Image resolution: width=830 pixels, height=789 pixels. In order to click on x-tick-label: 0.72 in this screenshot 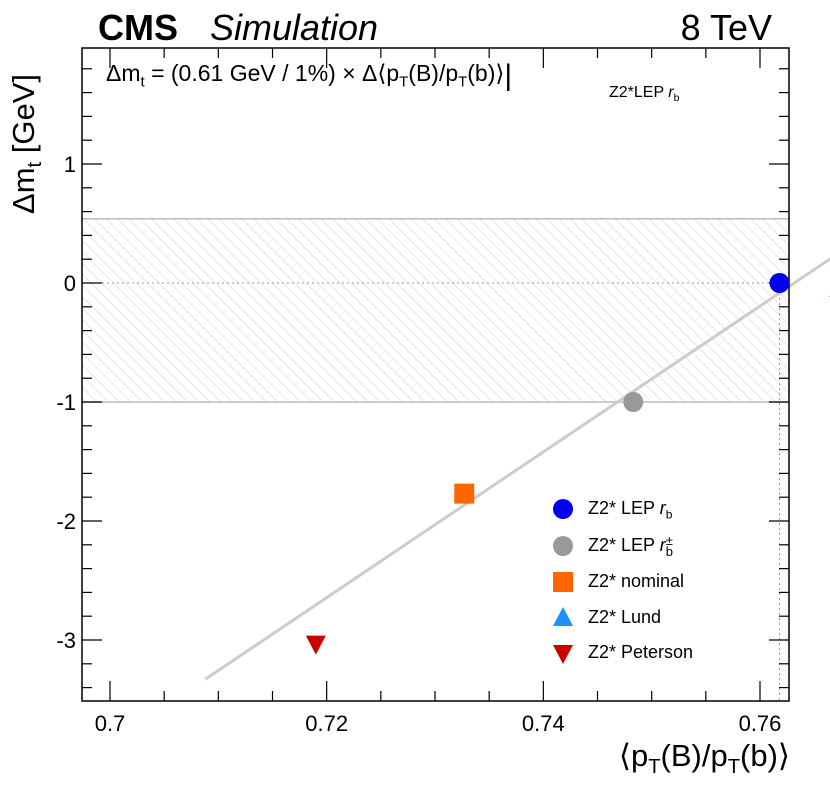, I will do `click(326, 723)`.